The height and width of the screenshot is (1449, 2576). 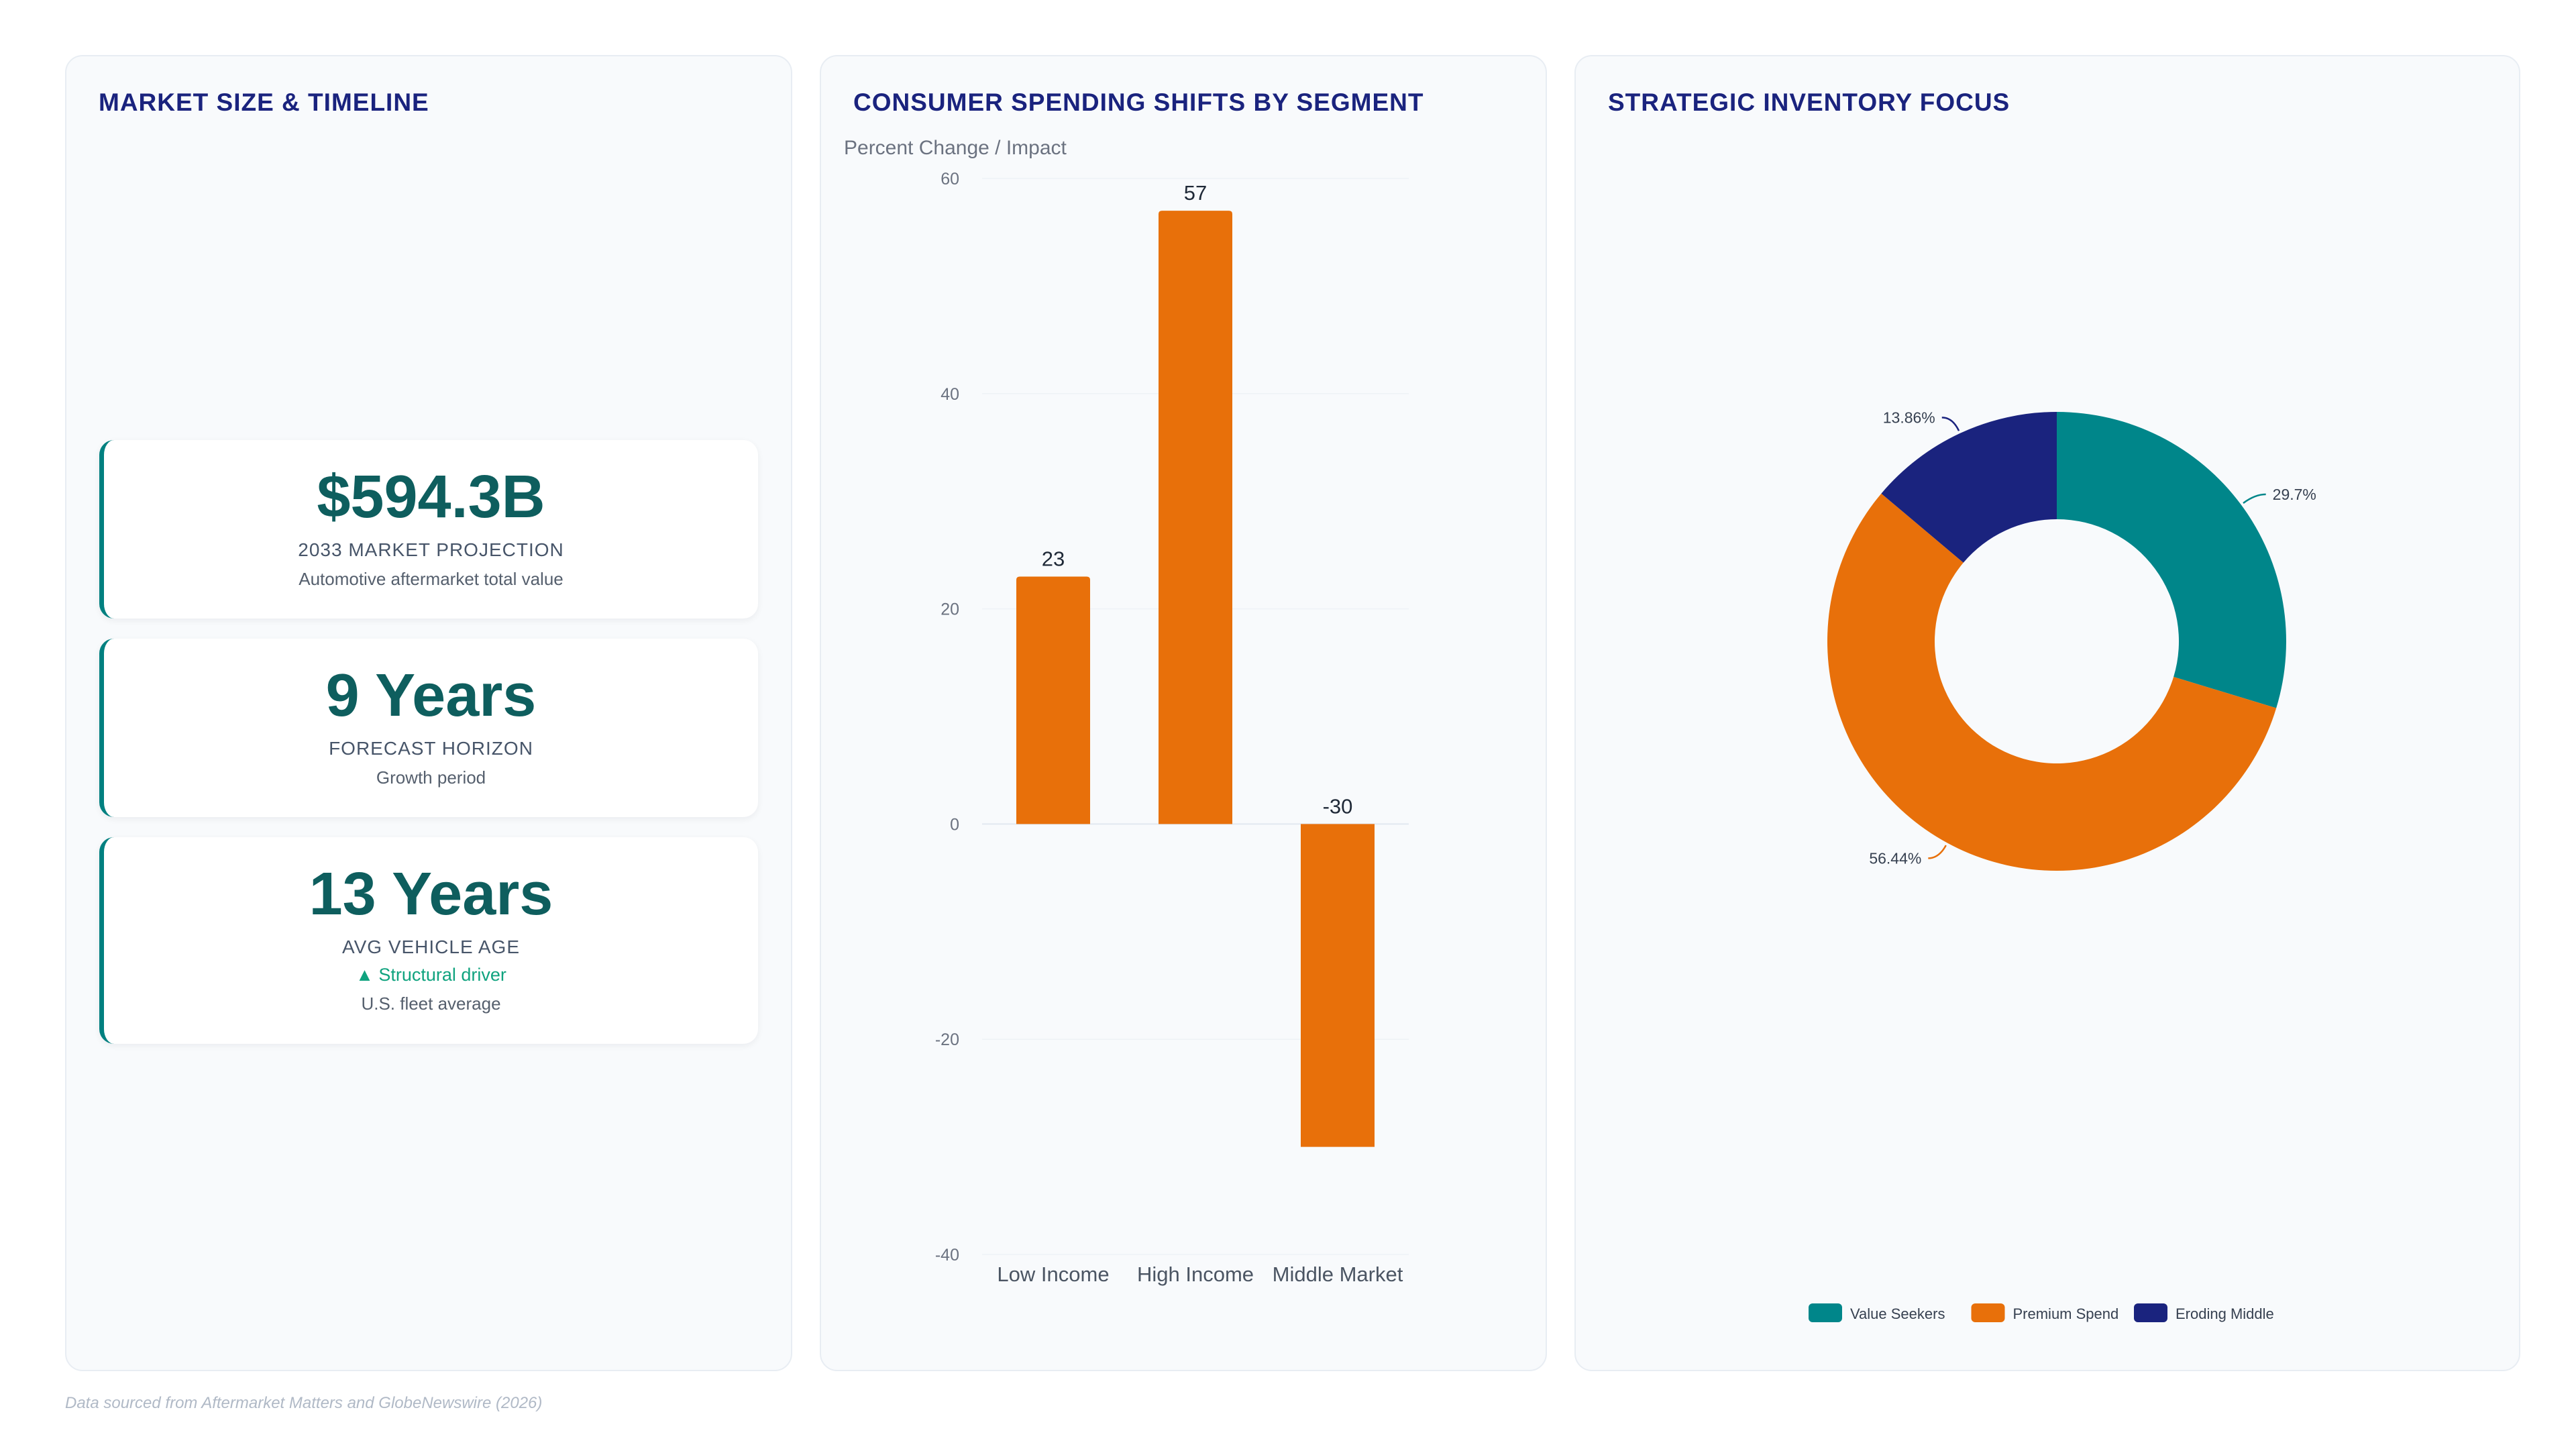 I want to click on bar-low-income, so click(x=1053, y=700).